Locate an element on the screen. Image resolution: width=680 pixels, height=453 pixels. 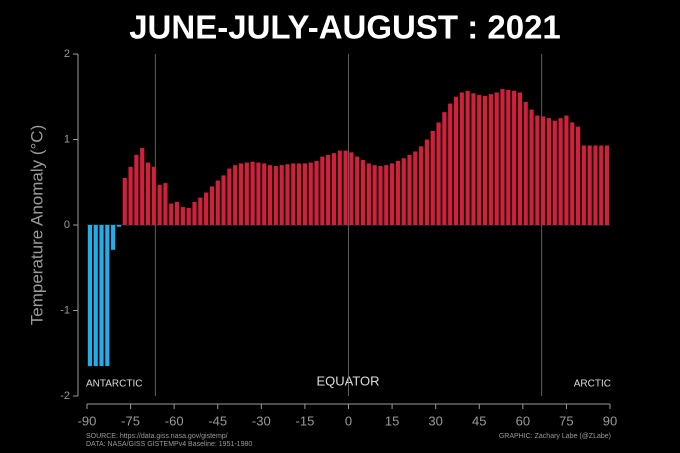
x-tick-label: 90 is located at coordinates (610, 420).